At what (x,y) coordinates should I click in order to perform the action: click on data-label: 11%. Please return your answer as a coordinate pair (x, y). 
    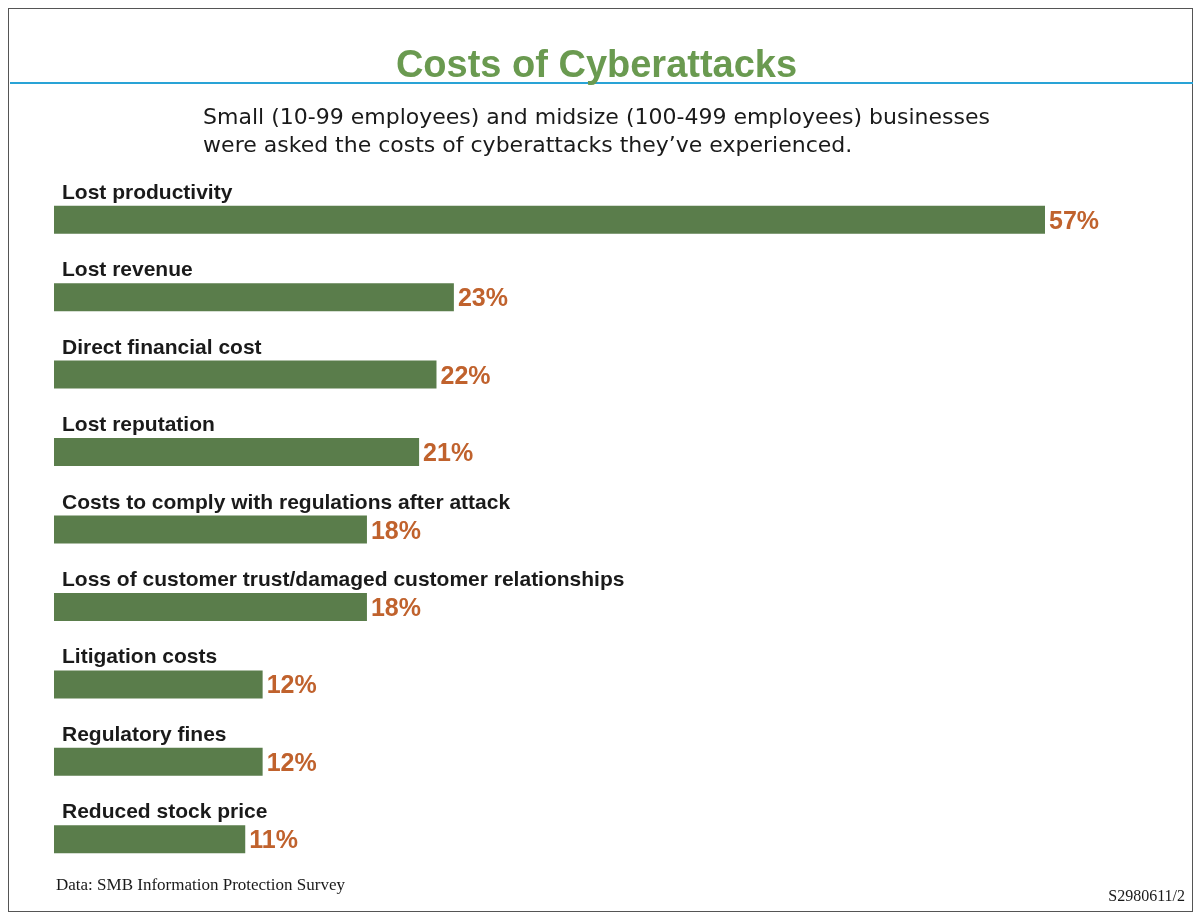
    Looking at the image, I should click on (273, 839).